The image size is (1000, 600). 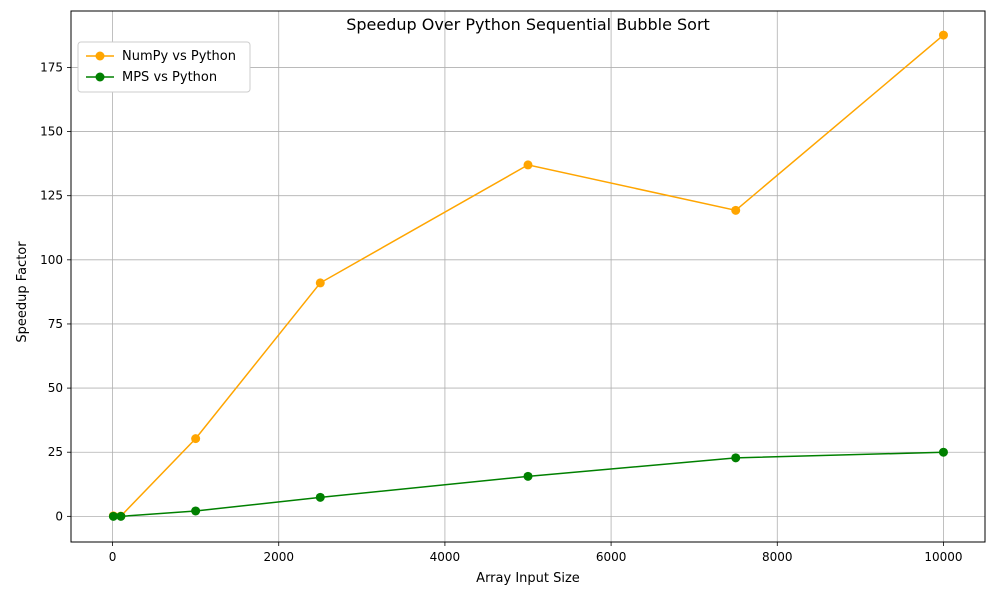 I want to click on x-tick-label: 10000, so click(x=943, y=557).